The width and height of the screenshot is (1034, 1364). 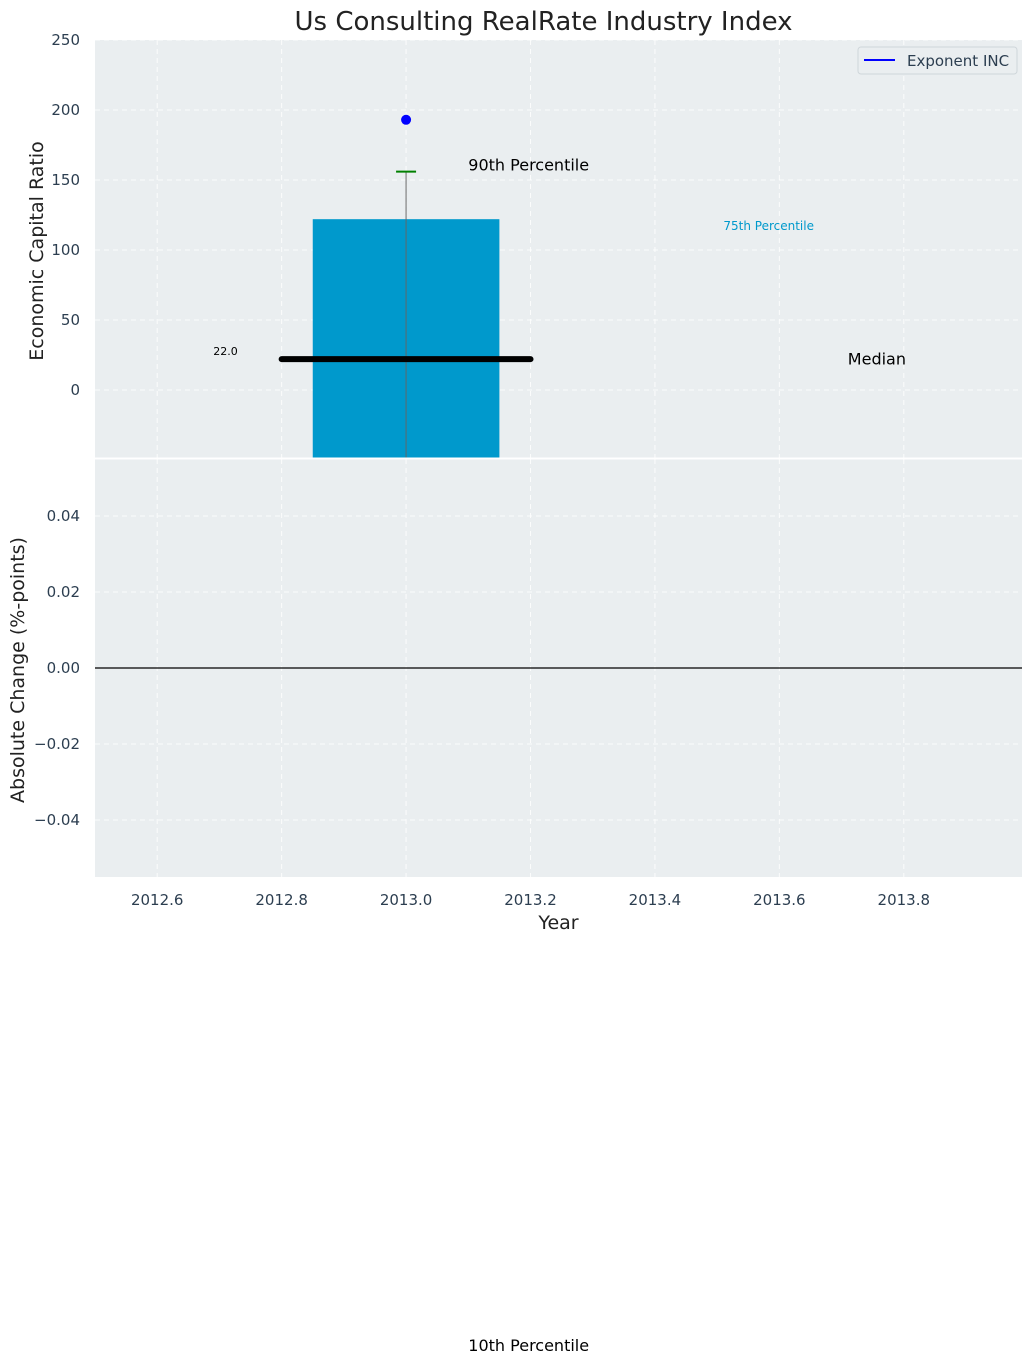 What do you see at coordinates (543, 22) in the screenshot?
I see `chart-title: Us Consulting RealRate Industry Index` at bounding box center [543, 22].